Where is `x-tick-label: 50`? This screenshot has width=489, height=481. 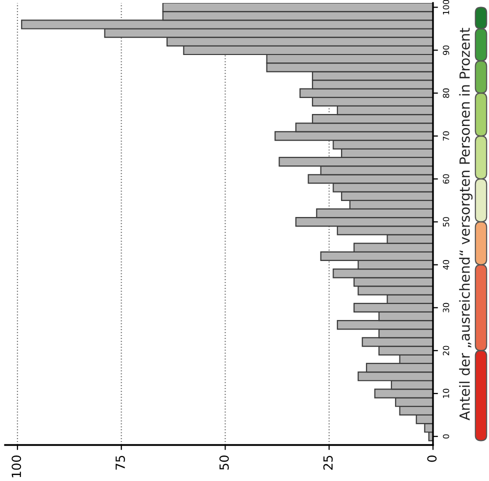
x-tick-label: 50 is located at coordinates (224, 463).